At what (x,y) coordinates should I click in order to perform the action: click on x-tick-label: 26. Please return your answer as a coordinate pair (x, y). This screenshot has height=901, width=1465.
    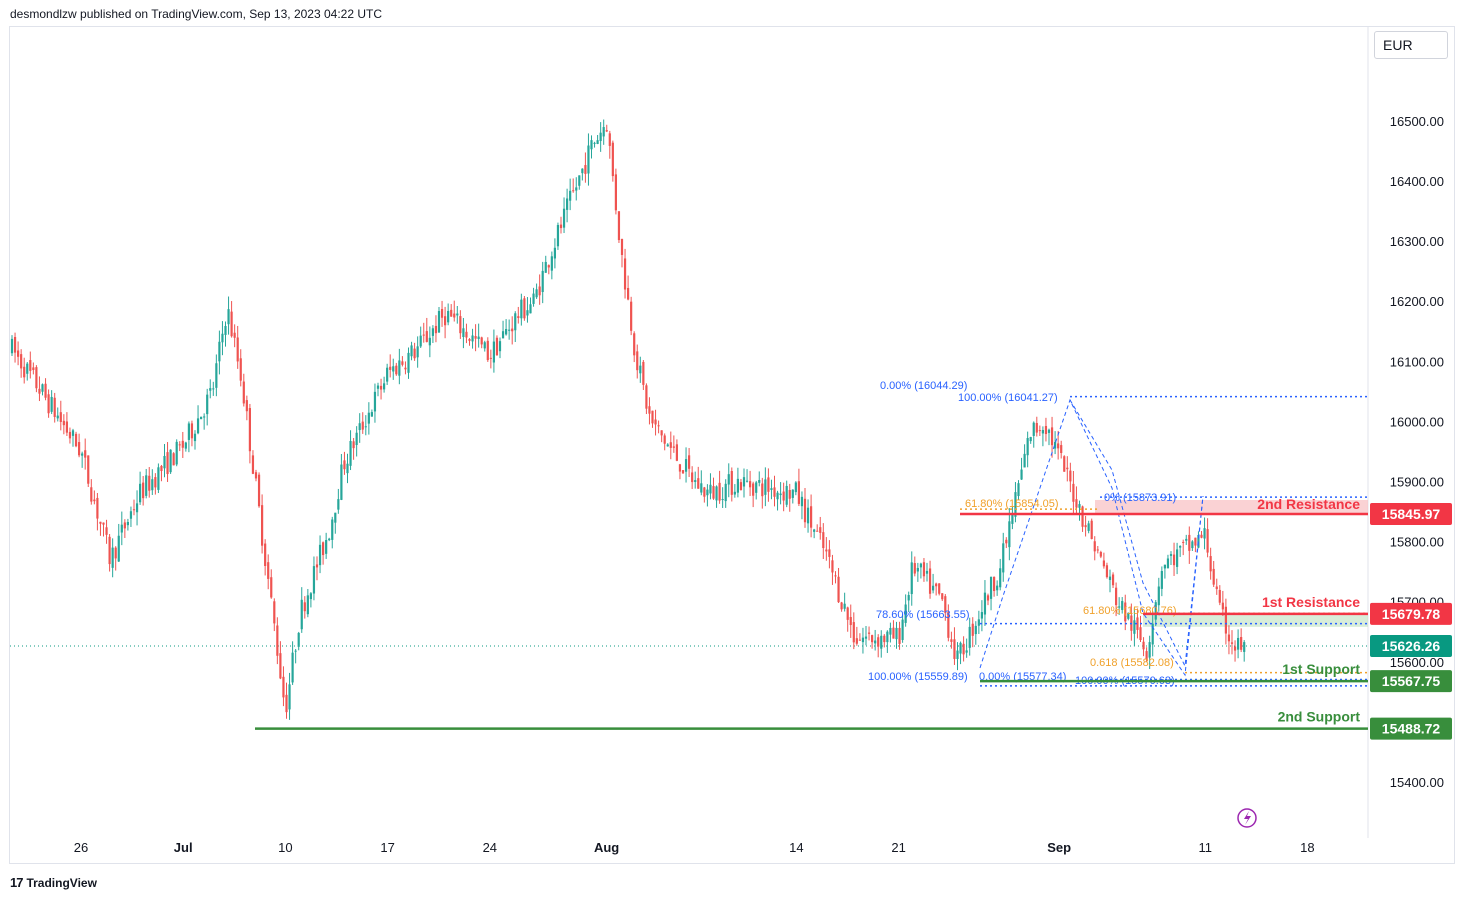
    Looking at the image, I should click on (81, 847).